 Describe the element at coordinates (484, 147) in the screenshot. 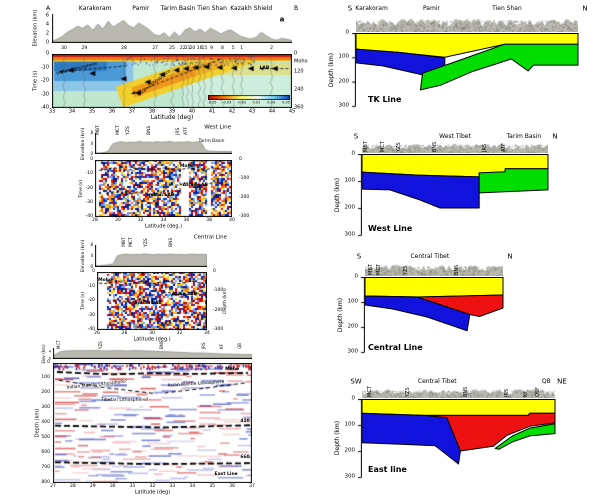

I see `fault-label-JRS: JRS` at that location.